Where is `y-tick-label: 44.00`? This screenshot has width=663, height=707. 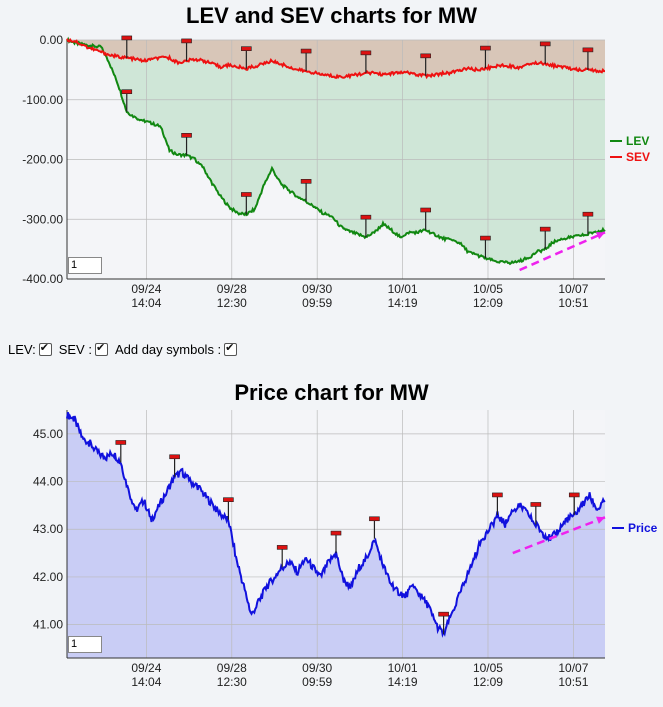
y-tick-label: 44.00 is located at coordinates (48, 482).